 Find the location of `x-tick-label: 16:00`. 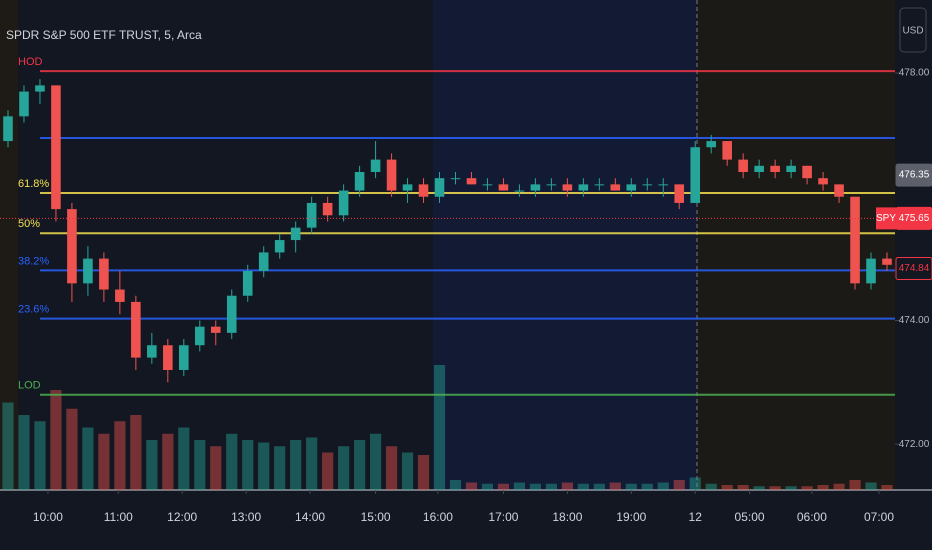

x-tick-label: 16:00 is located at coordinates (438, 517).